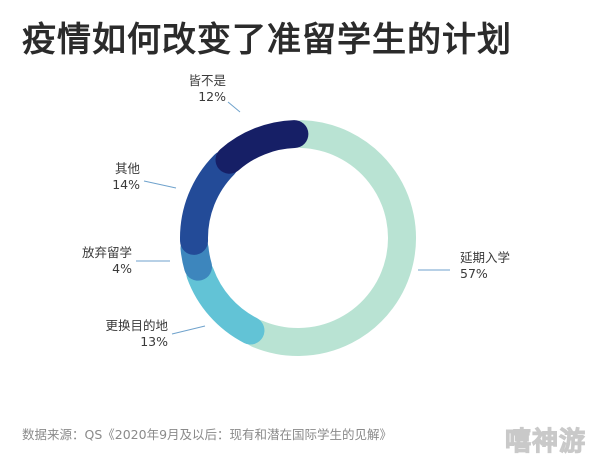 The image size is (594, 464). What do you see at coordinates (136, 325) in the screenshot?
I see `slice-label-2: 更换目的地` at bounding box center [136, 325].